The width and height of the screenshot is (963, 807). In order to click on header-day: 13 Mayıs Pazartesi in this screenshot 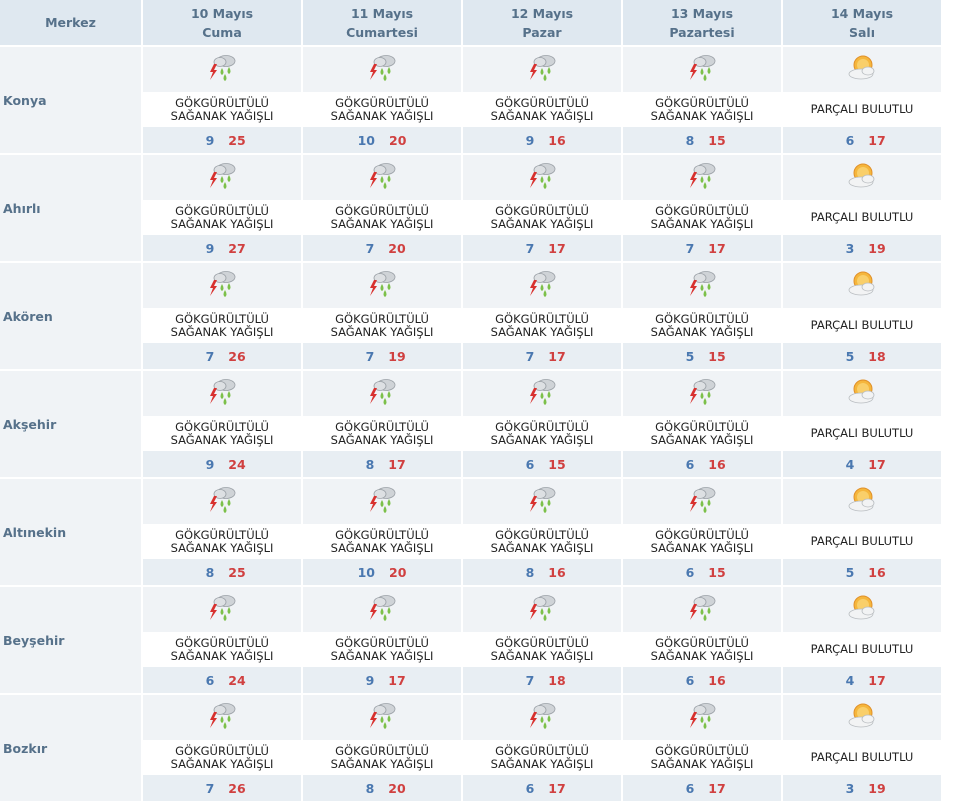, I will do `click(703, 23)`.